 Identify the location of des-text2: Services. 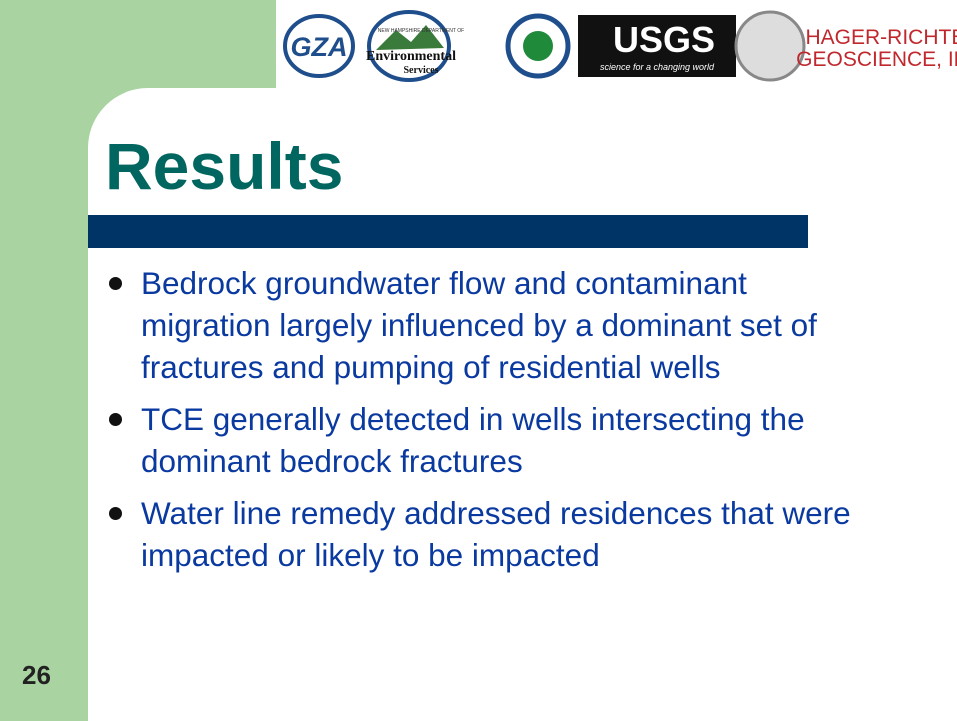
(421, 70).